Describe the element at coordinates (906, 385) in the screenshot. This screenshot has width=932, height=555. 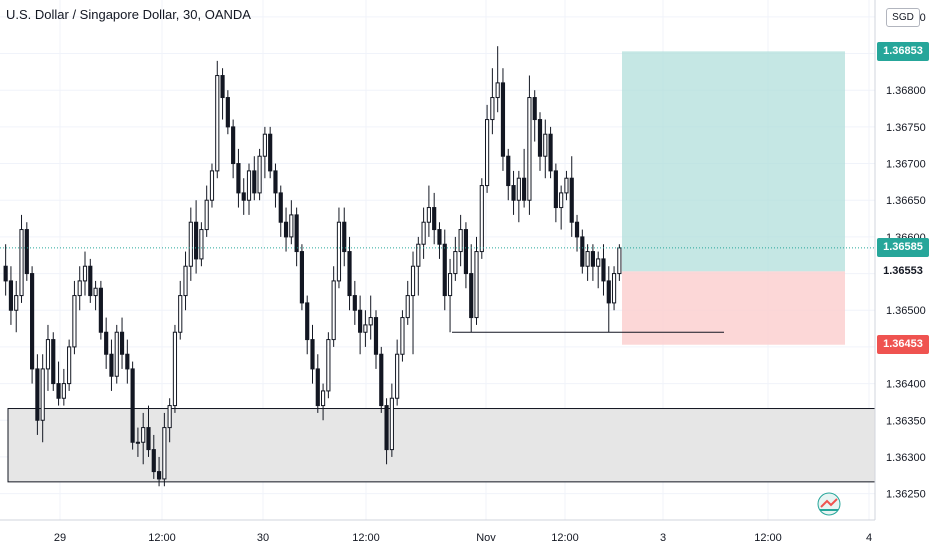
I see `y-tick-label: 1.36400` at that location.